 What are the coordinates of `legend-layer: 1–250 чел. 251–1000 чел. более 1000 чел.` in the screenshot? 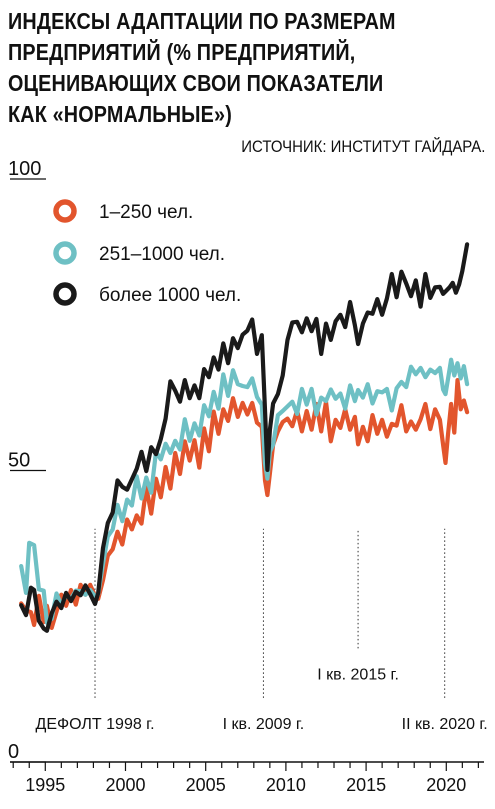 It's located at (147, 252).